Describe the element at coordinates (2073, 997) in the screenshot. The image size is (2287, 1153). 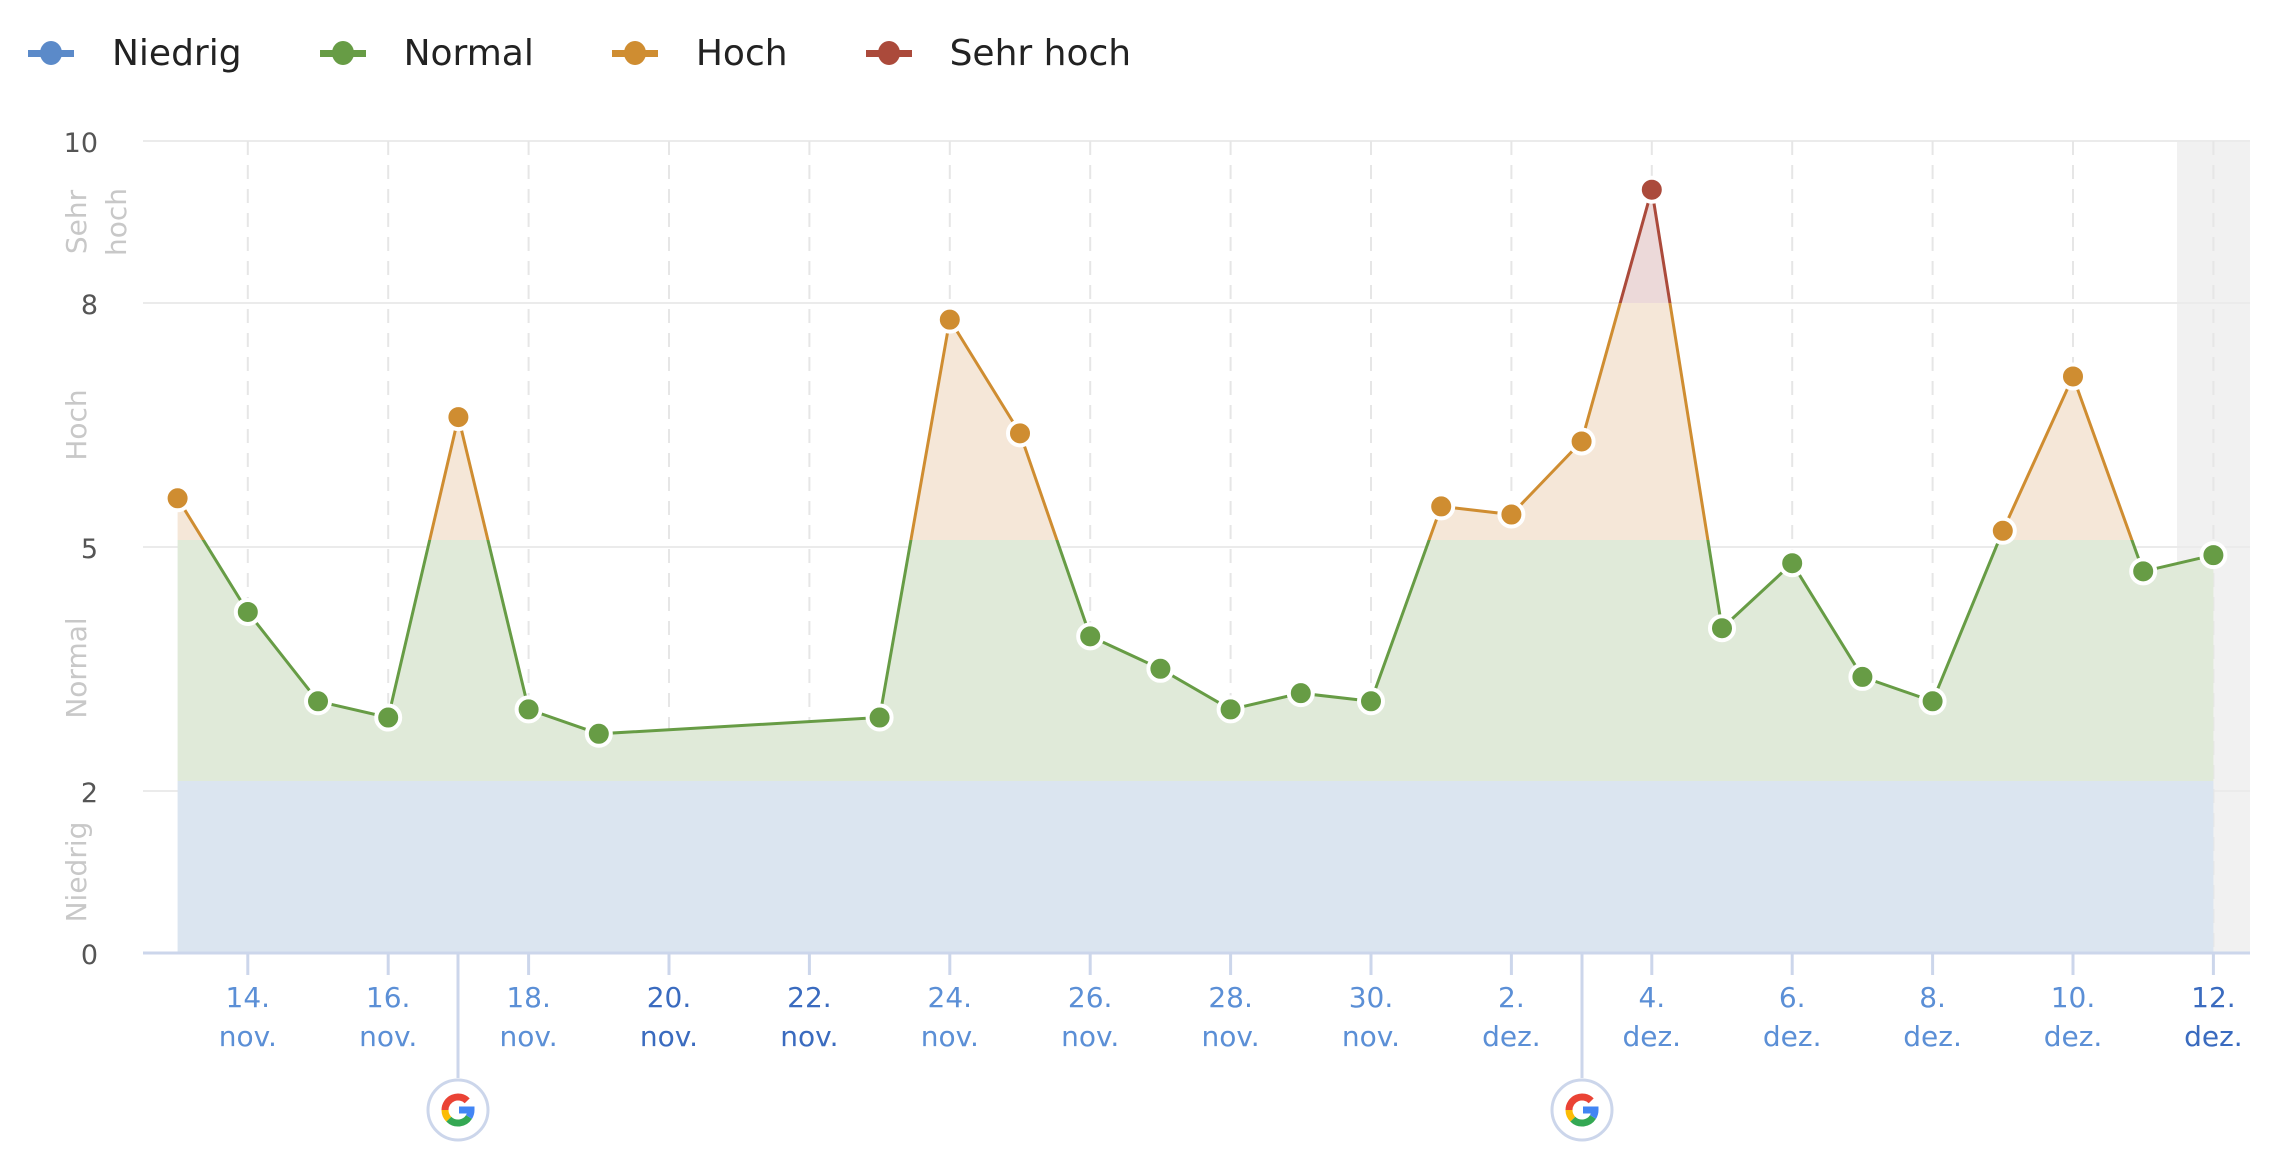
I see `x-tick-day: 10.` at that location.